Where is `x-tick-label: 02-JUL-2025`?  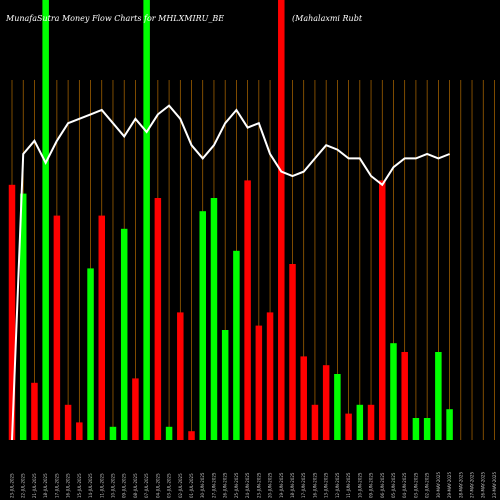 x-tick-label: 02-JUL-2025 is located at coordinates (180, 485).